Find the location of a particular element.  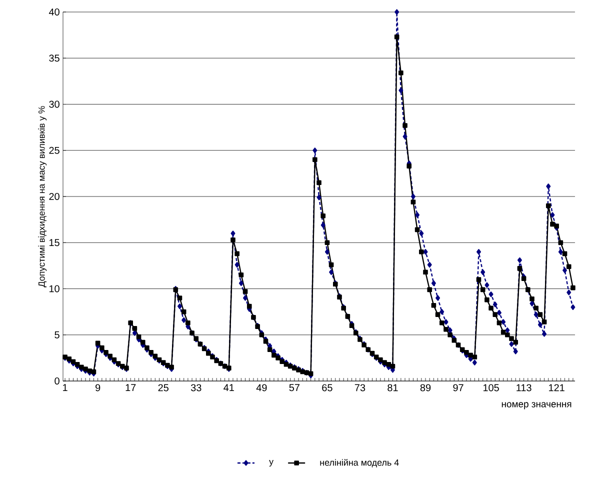

x-tick-label: 9 is located at coordinates (98, 388).